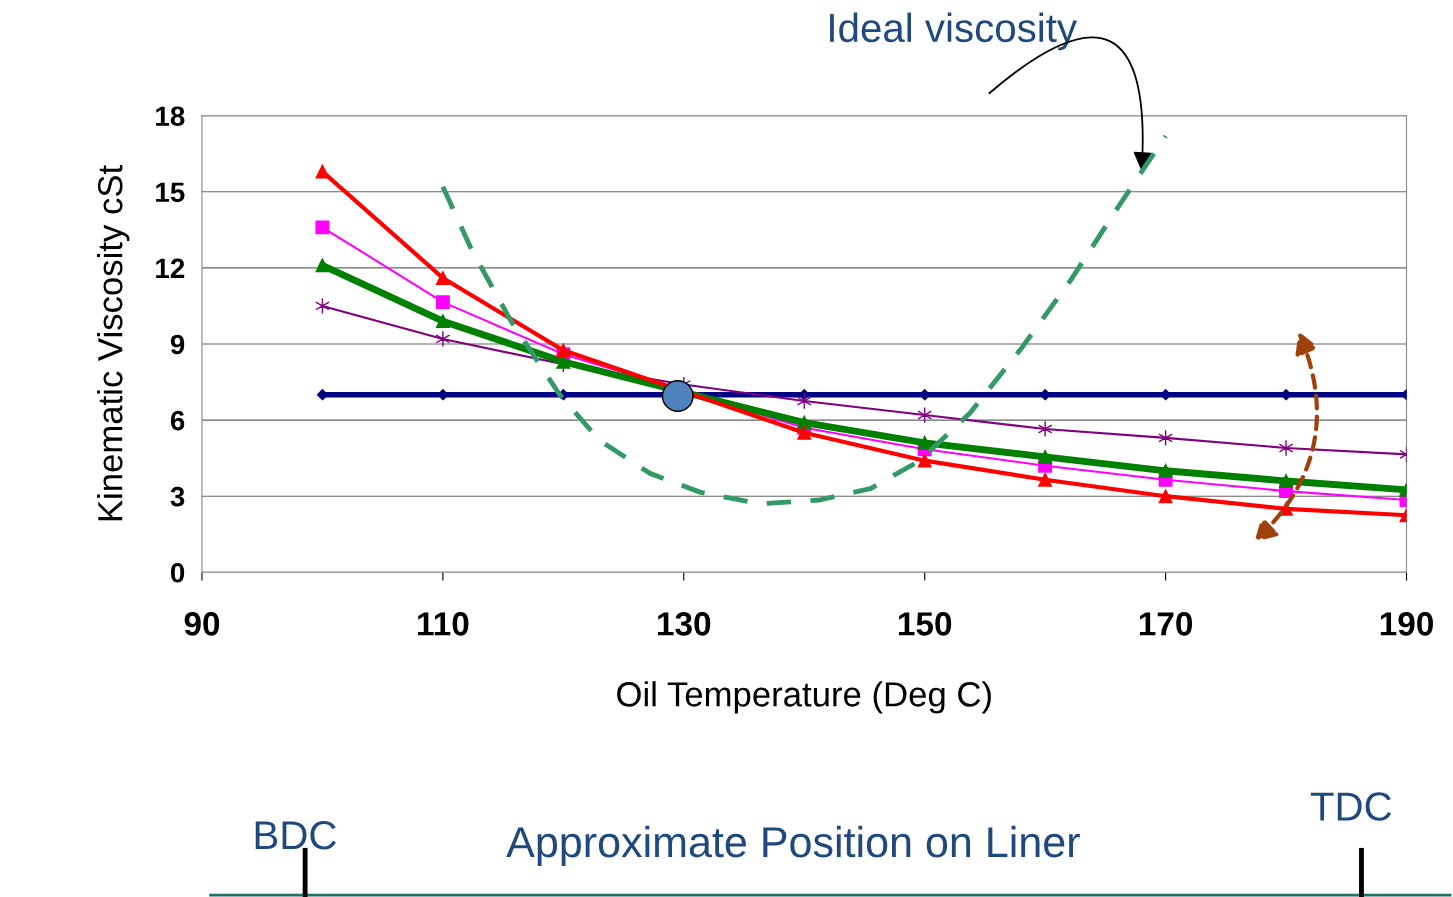 This screenshot has height=897, width=1453. Describe the element at coordinates (793, 845) in the screenshot. I see `text: Approximate Position on Liner` at that location.